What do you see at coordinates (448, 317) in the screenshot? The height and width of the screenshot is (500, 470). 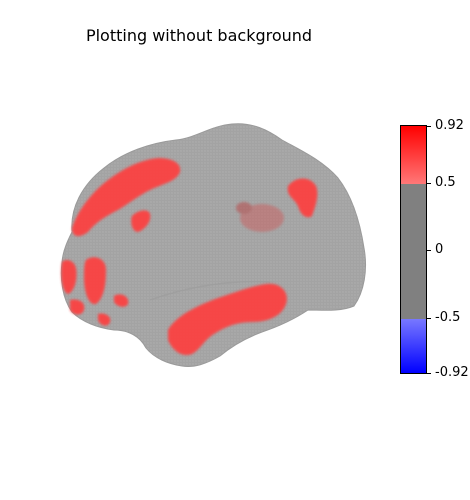 I see `colorbar-tick-label: -0.5` at bounding box center [448, 317].